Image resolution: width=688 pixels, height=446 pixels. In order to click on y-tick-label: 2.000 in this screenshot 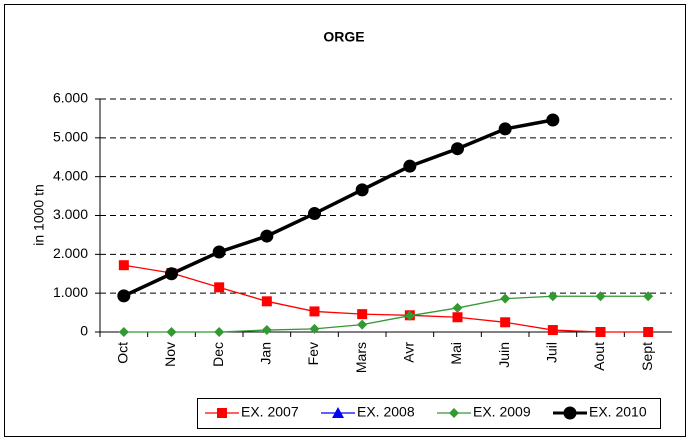, I will do `click(70, 253)`.